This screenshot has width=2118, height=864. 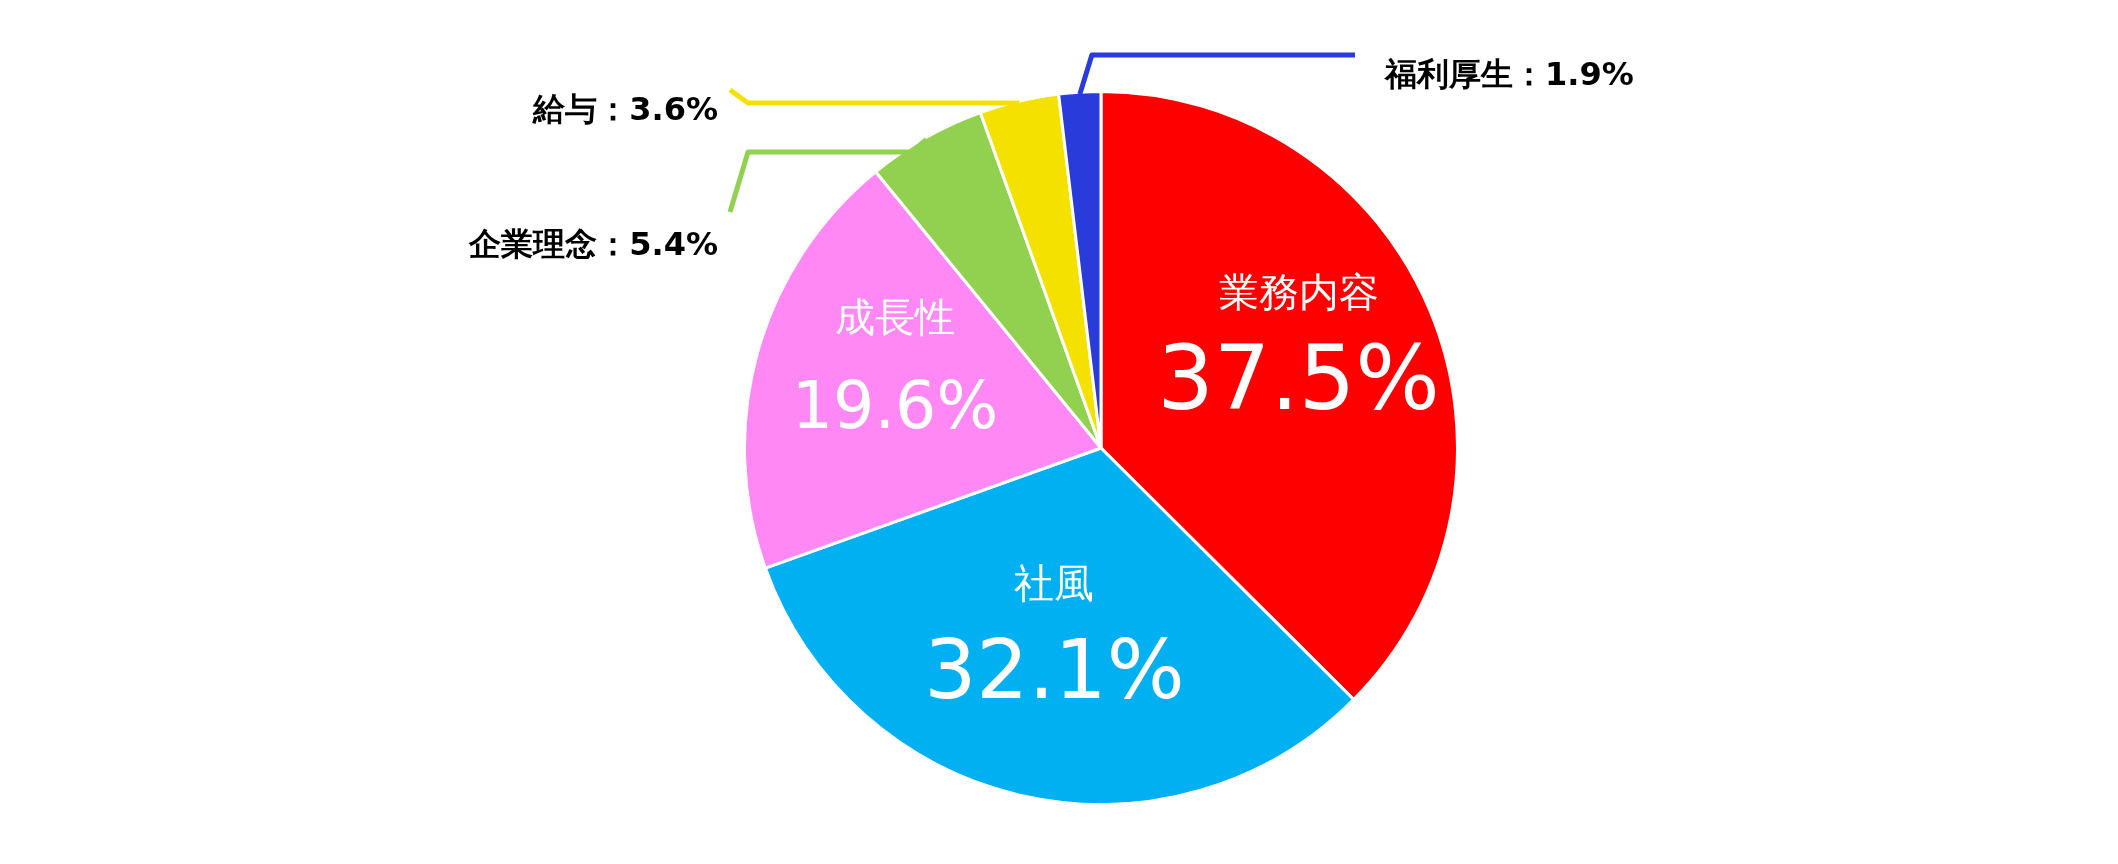 What do you see at coordinates (894, 317) in the screenshot?
I see `slice-label: 成長性` at bounding box center [894, 317].